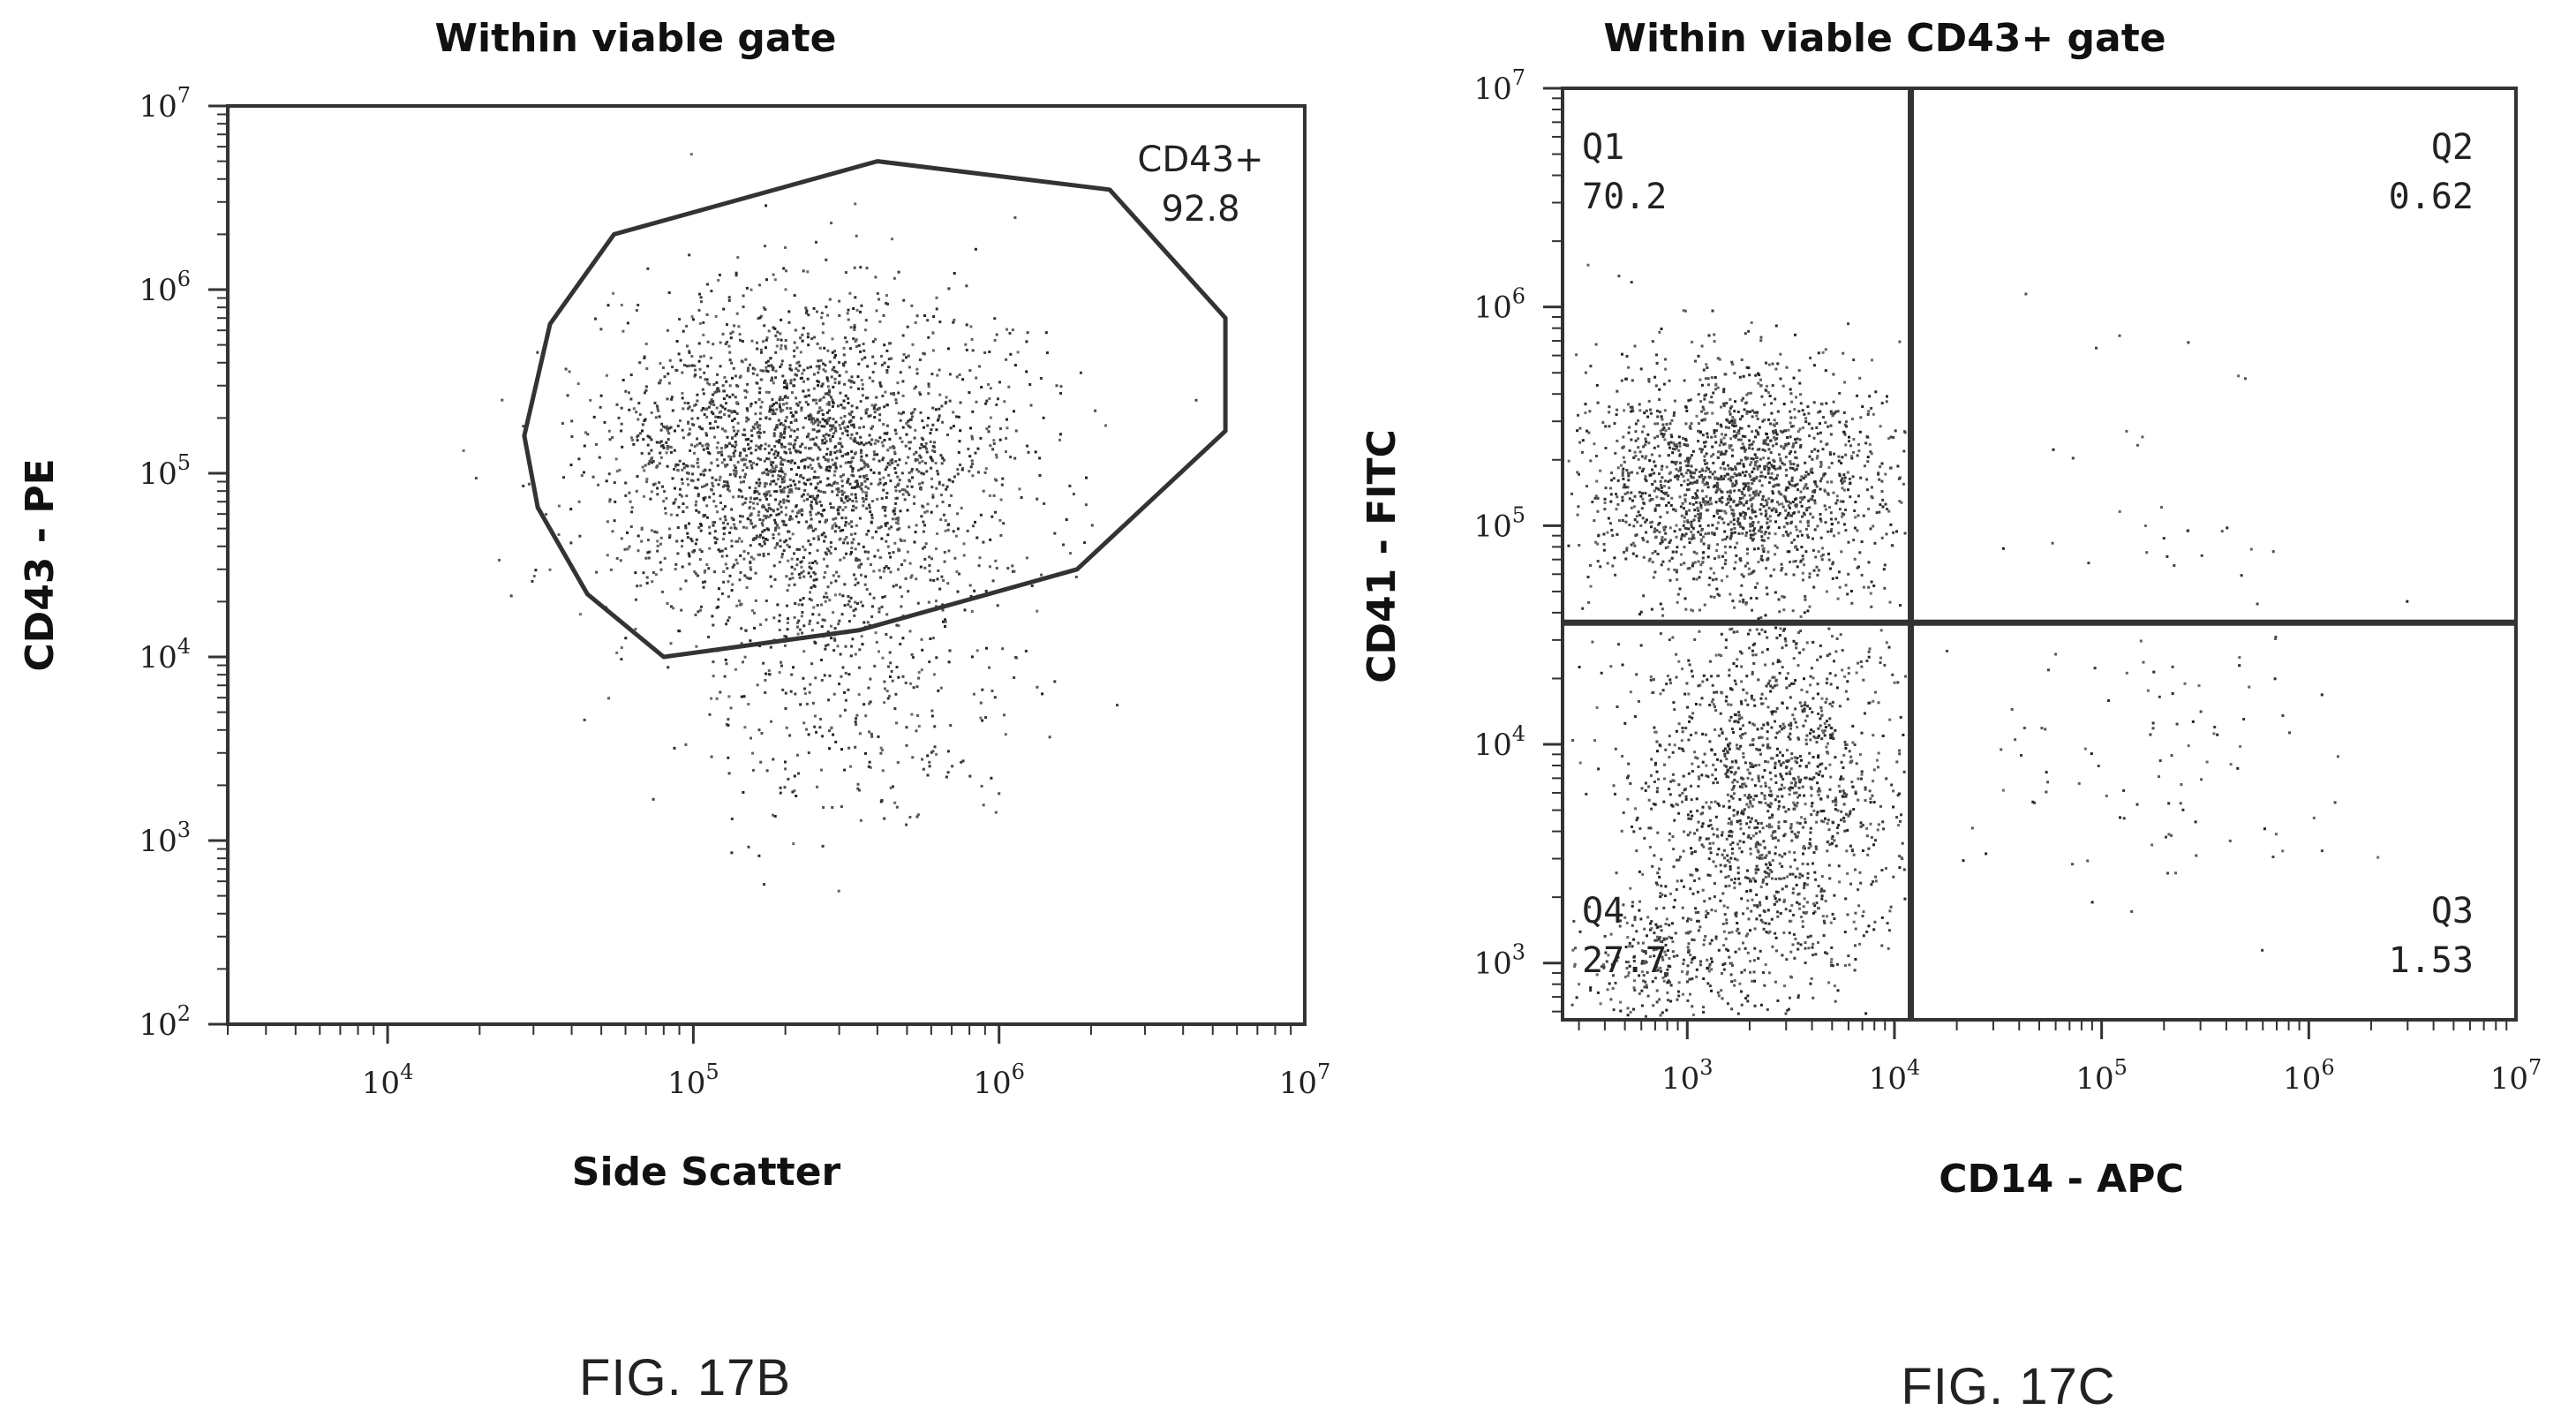  I want to click on chart-17b-gate-polygon, so click(875, 409).